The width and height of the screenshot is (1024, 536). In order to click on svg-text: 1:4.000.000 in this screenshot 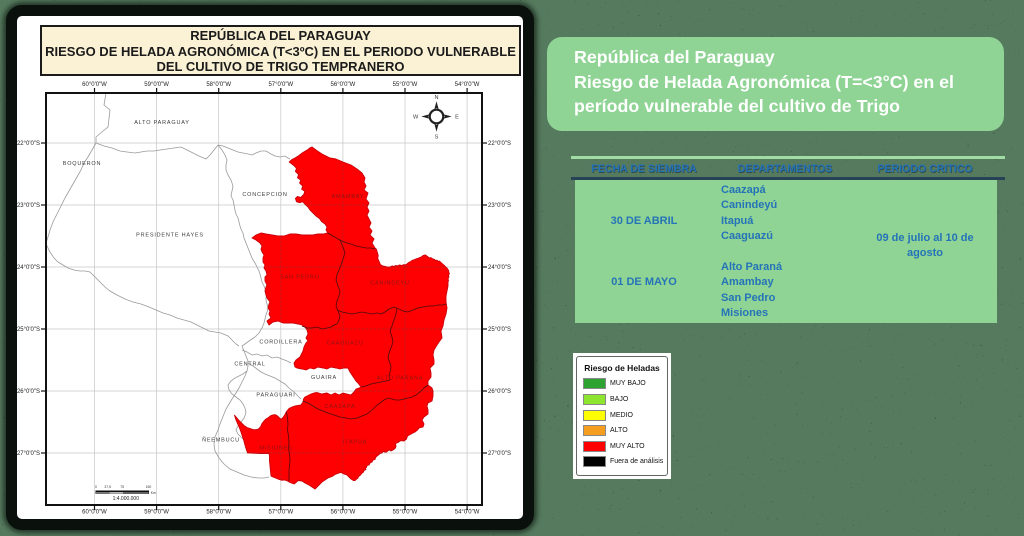, I will do `click(126, 499)`.